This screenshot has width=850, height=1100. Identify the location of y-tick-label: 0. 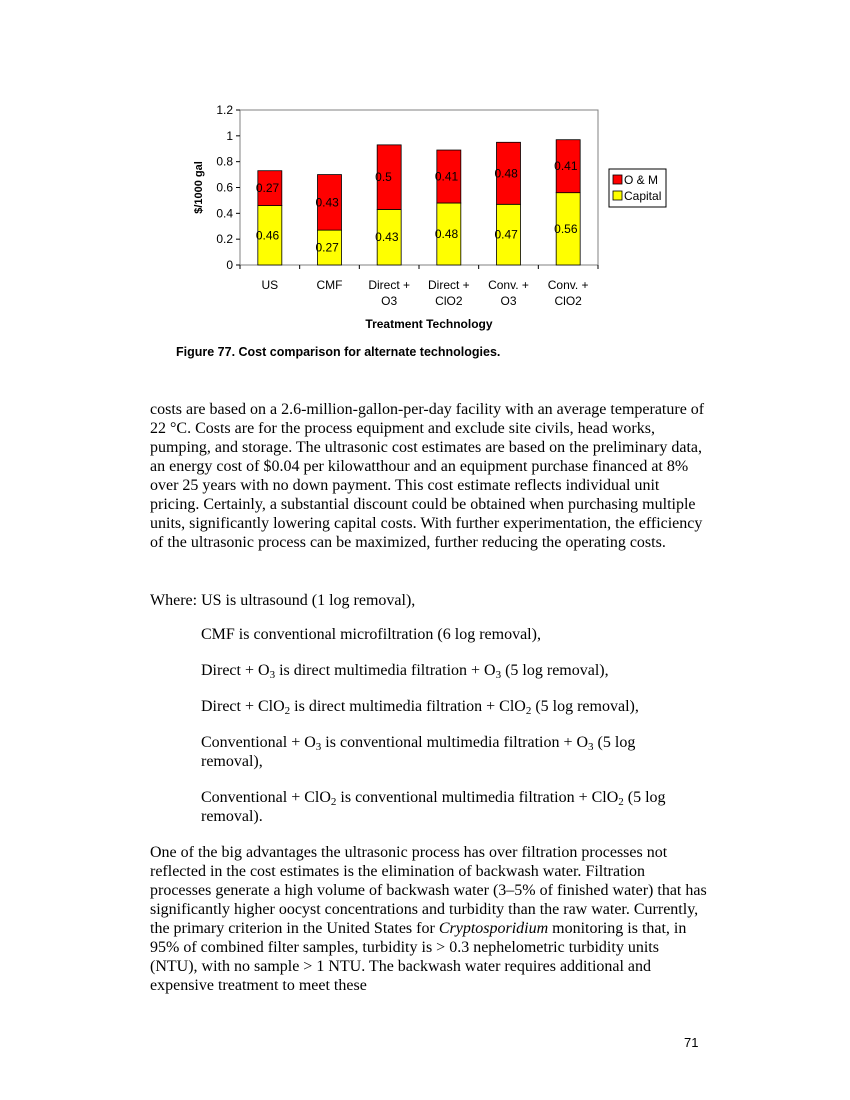
(229, 265).